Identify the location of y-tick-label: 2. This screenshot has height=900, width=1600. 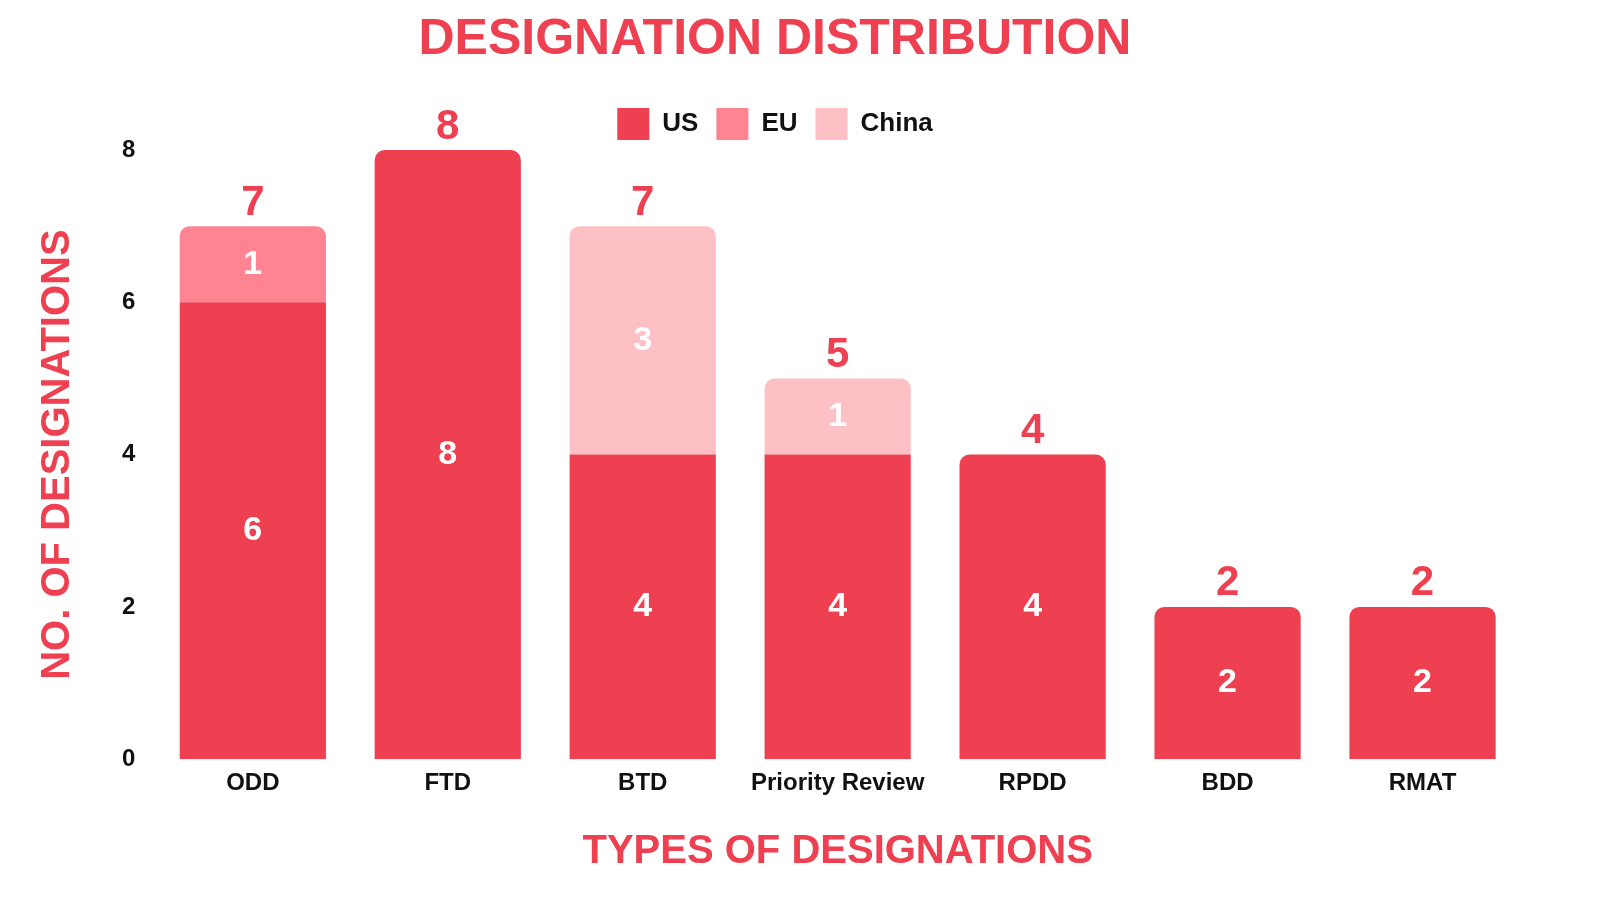
(128, 605).